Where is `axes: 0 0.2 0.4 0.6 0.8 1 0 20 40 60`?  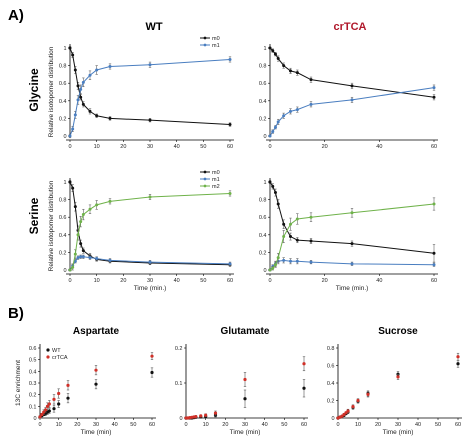 axes: 0 0.2 0.4 0.6 0.8 1 0 20 40 60 is located at coordinates (348, 231).